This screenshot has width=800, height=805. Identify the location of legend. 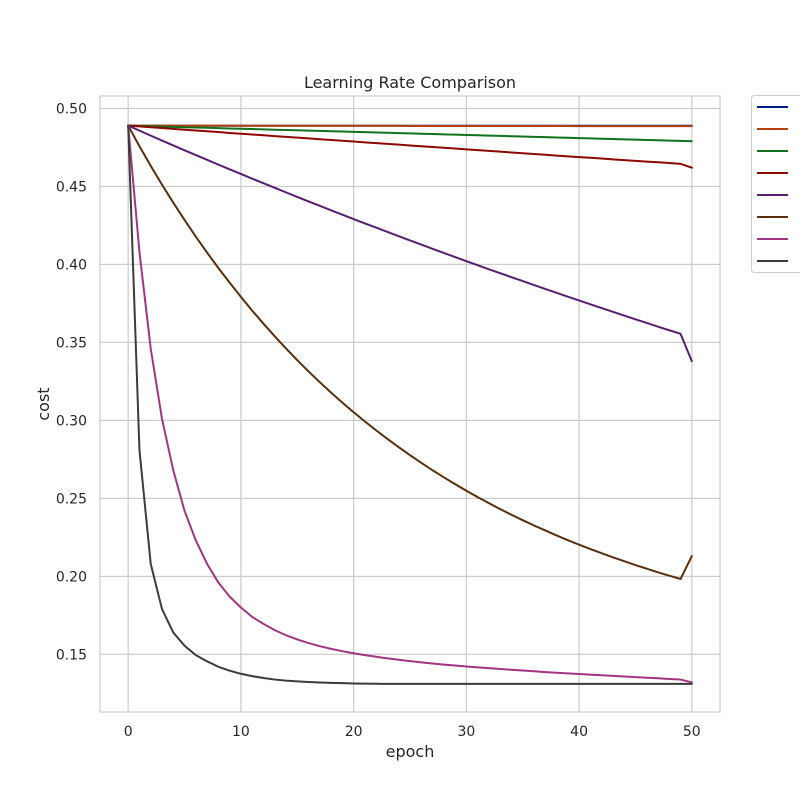
(776, 184).